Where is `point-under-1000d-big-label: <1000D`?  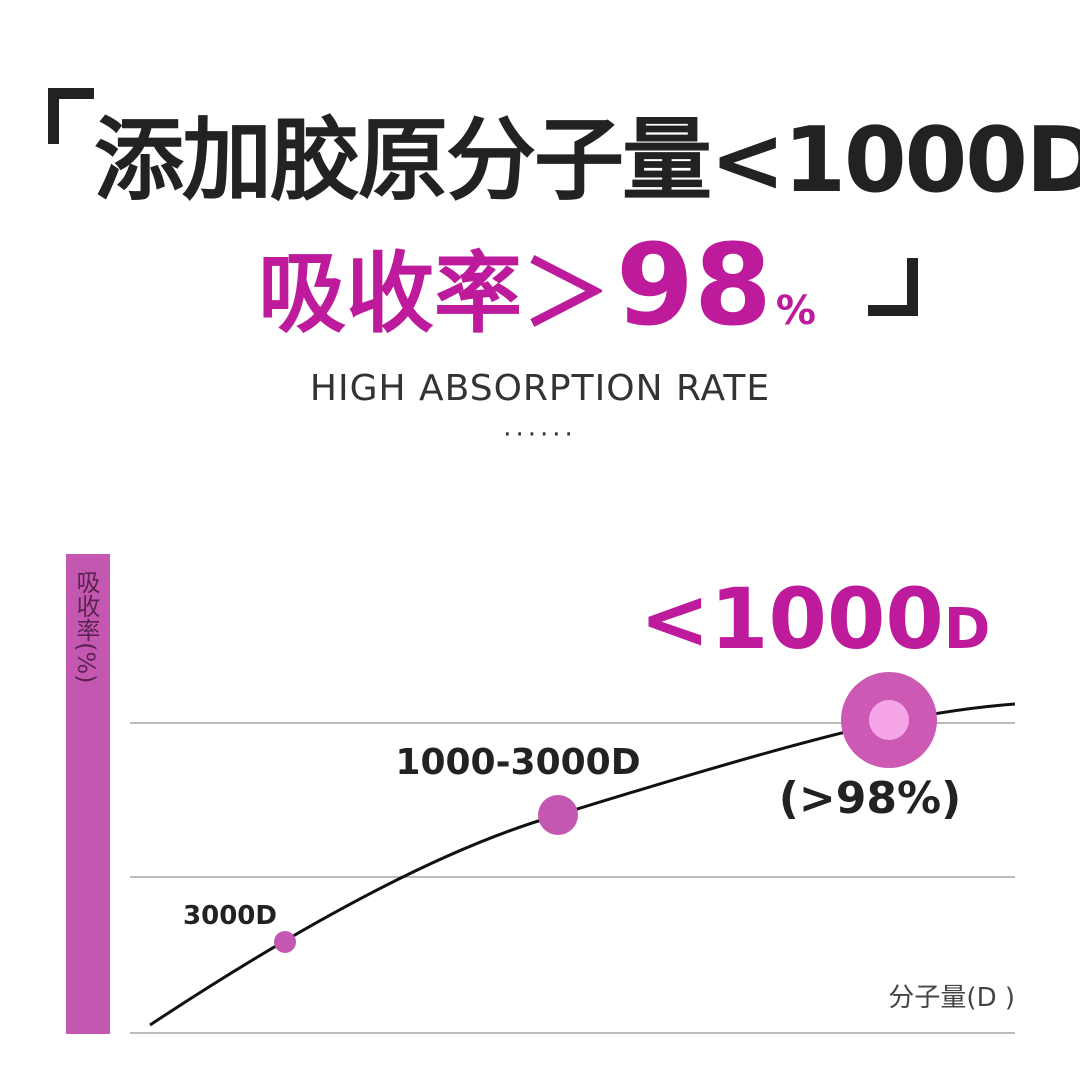 point-under-1000d-big-label: <1000D is located at coordinates (815, 619).